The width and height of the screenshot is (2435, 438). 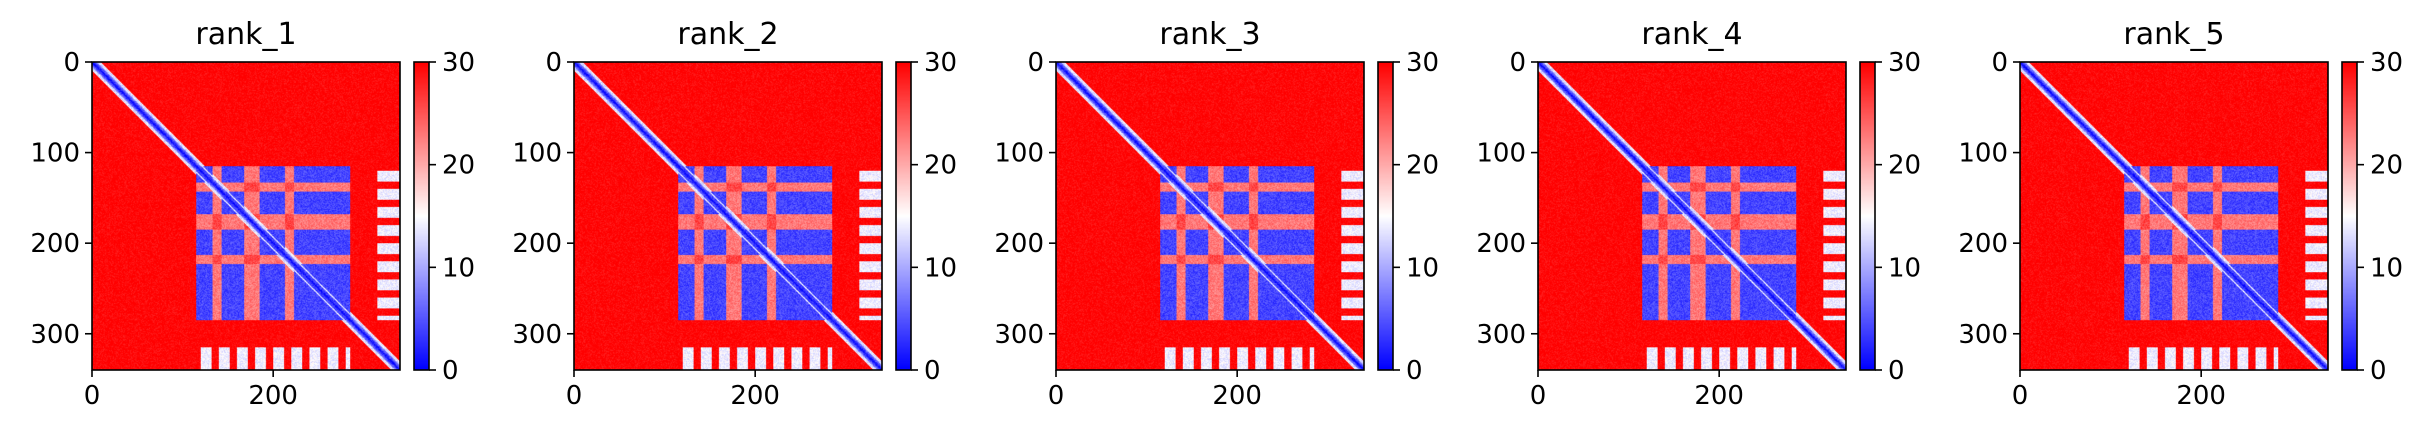 What do you see at coordinates (245, 34) in the screenshot?
I see `panel-title: rank_1` at bounding box center [245, 34].